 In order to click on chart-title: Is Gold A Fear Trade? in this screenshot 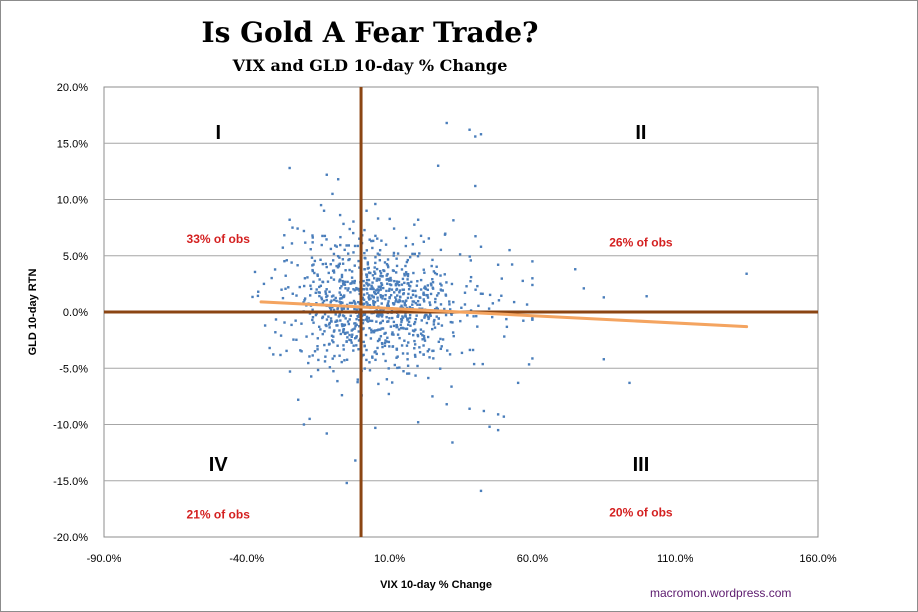, I will do `click(370, 32)`.